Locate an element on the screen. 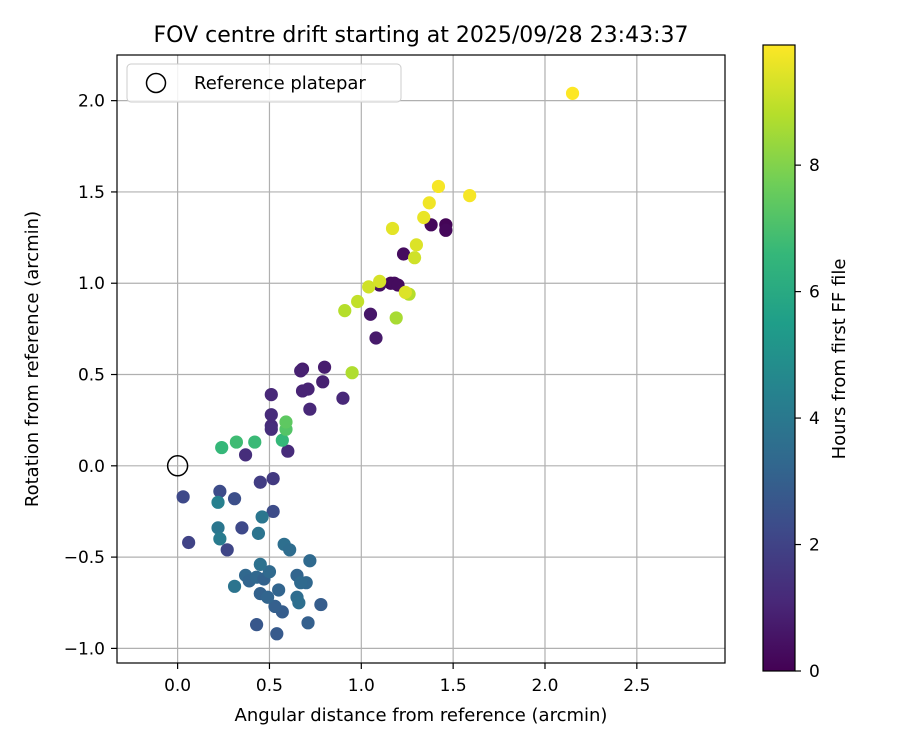 Image resolution: width=900 pixels, height=750 pixels. colorbar: 0 2 4 6 8 Hours from first FF file is located at coordinates (806, 363).